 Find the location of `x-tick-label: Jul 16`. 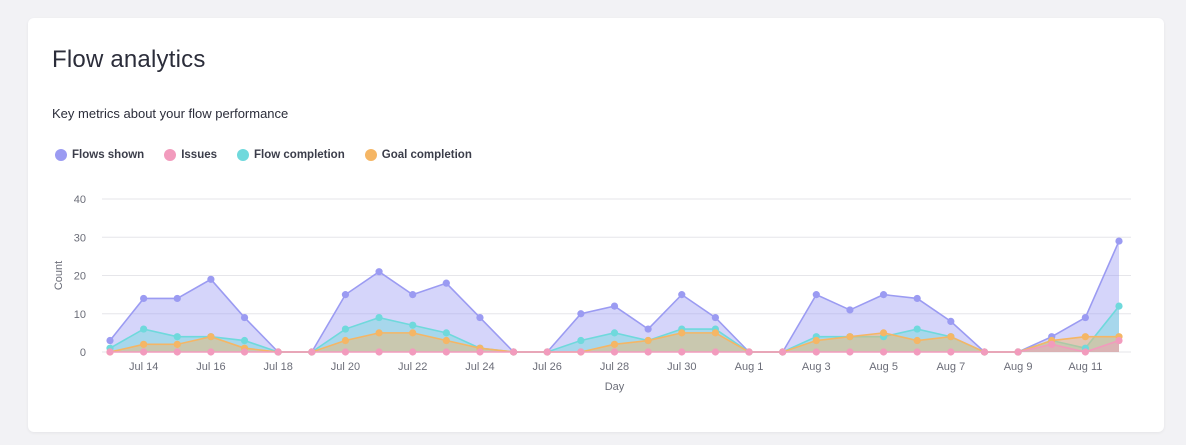

x-tick-label: Jul 16 is located at coordinates (210, 367).